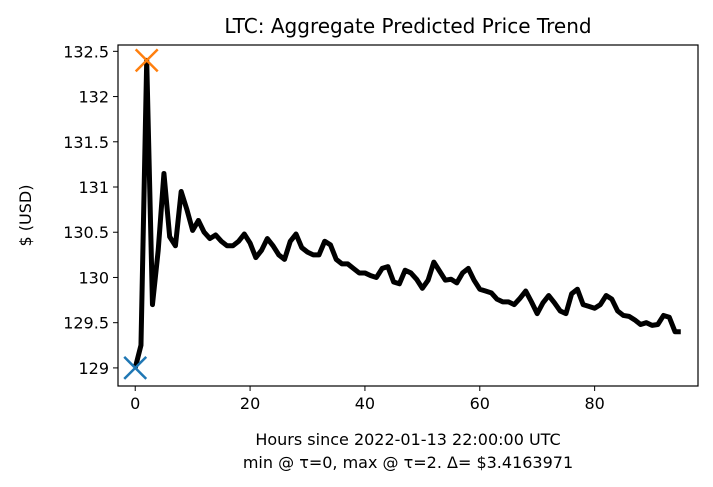  Describe the element at coordinates (480, 403) in the screenshot. I see `x-tick-label: 60` at that location.